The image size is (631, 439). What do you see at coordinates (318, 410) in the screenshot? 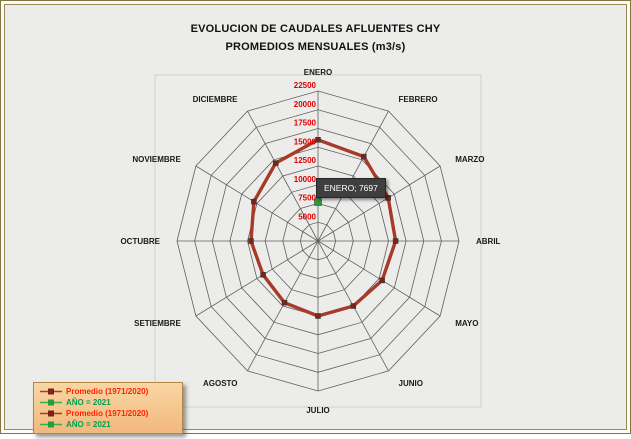
I see `axis-label-julio: JULIO` at bounding box center [318, 410].